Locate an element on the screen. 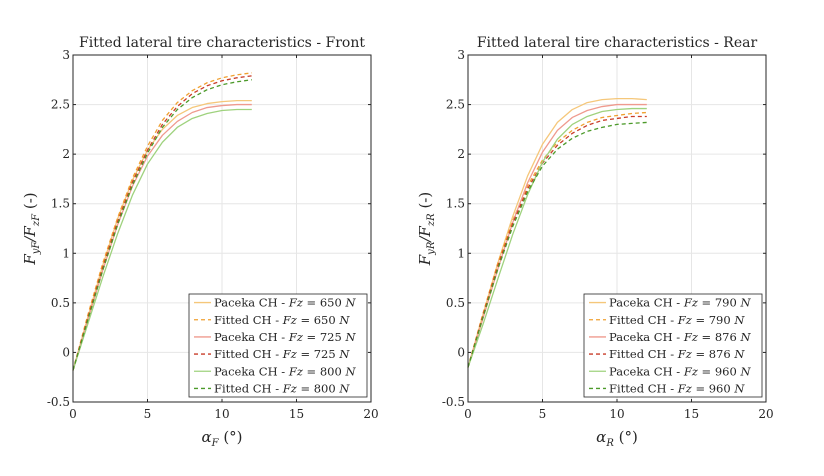  legend-label-1: Paceka CH - Fz = 790 N is located at coordinates (680, 303).